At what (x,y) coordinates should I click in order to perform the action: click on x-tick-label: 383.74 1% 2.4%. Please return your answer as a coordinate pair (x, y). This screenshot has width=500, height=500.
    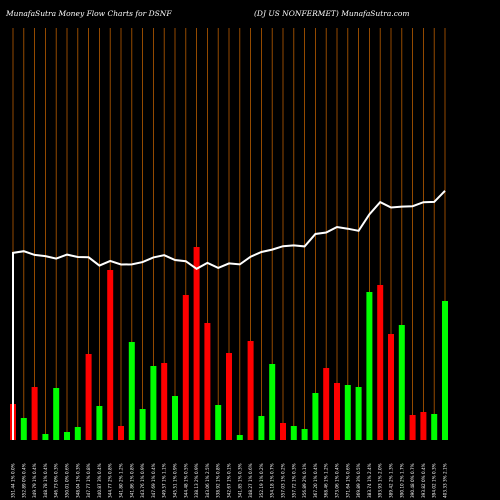
    Looking at the image, I should click on (369, 480).